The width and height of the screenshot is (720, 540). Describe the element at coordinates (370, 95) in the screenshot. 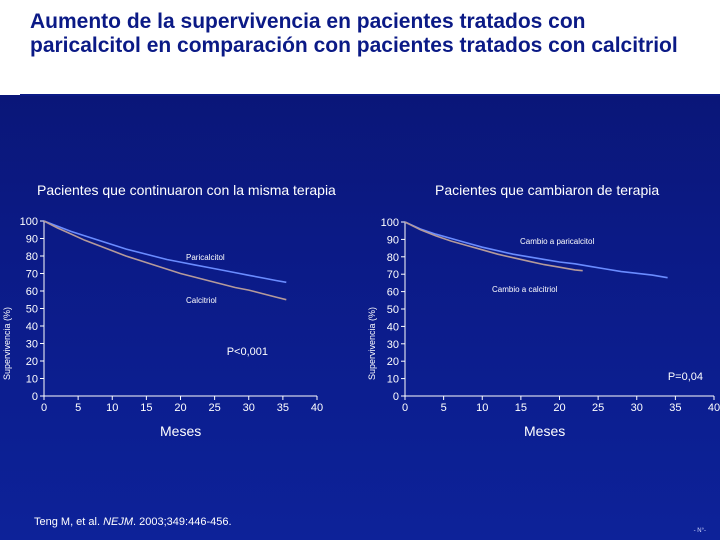

I see `title-rule` at that location.